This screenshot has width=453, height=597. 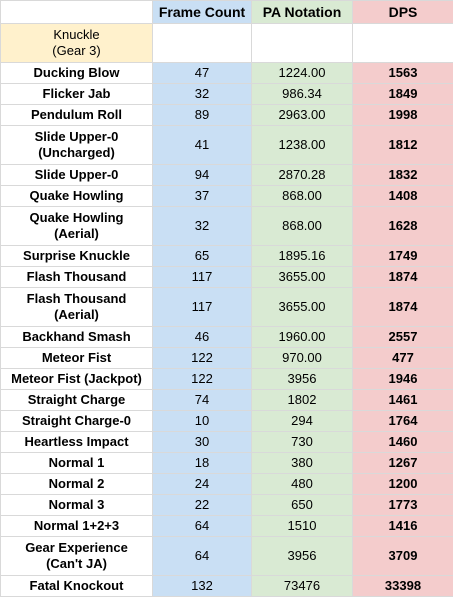 What do you see at coordinates (302, 358) in the screenshot?
I see `pa-notation-cell: 970.00` at bounding box center [302, 358].